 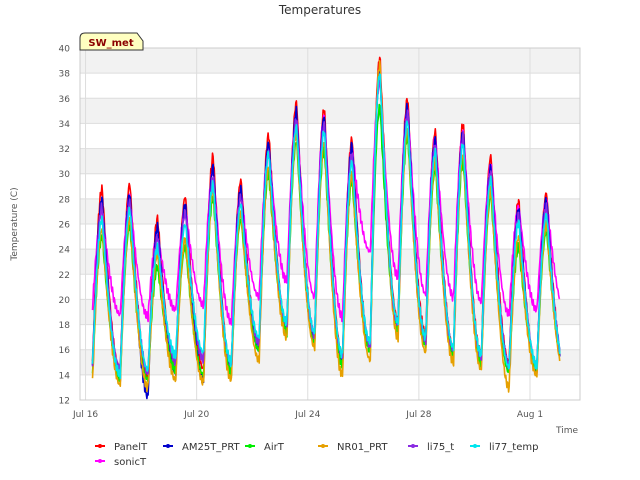 I want to click on legend-item-li75-t: li75_t, so click(x=431, y=447).